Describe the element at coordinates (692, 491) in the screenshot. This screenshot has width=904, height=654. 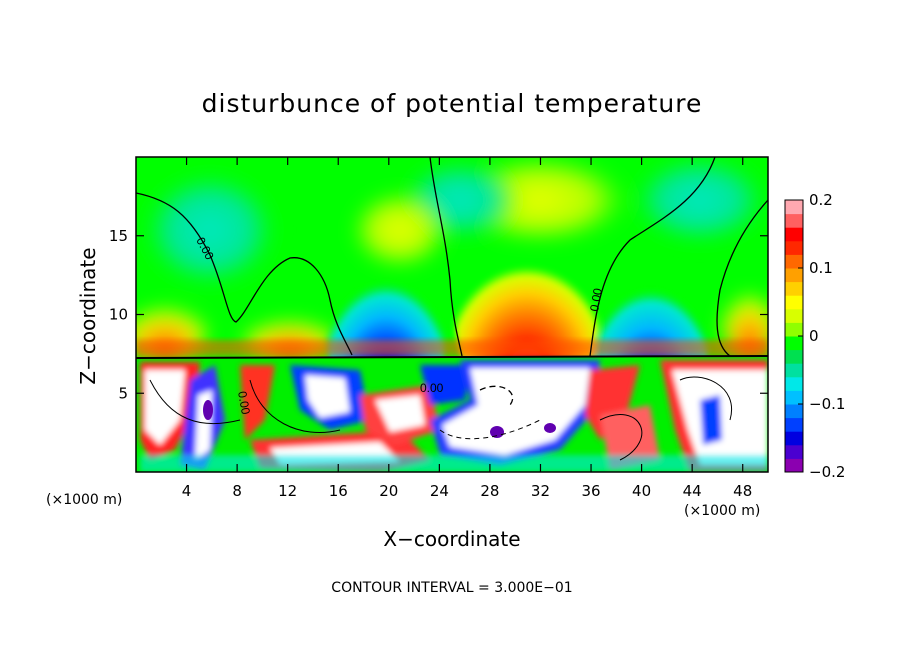
I see `x-tick-label: 44` at that location.